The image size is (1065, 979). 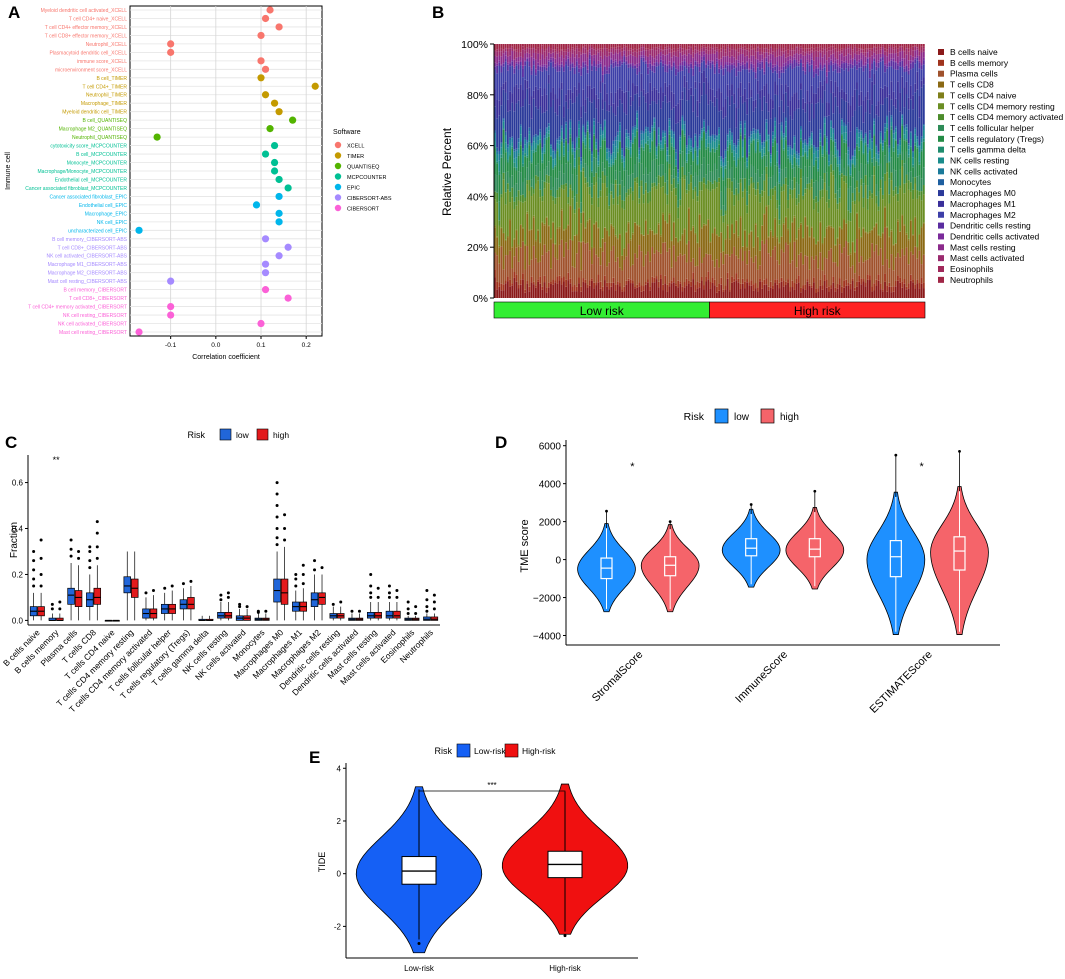 I want to click on legend-label: T cells CD4 memory resting, so click(x=1002, y=106).